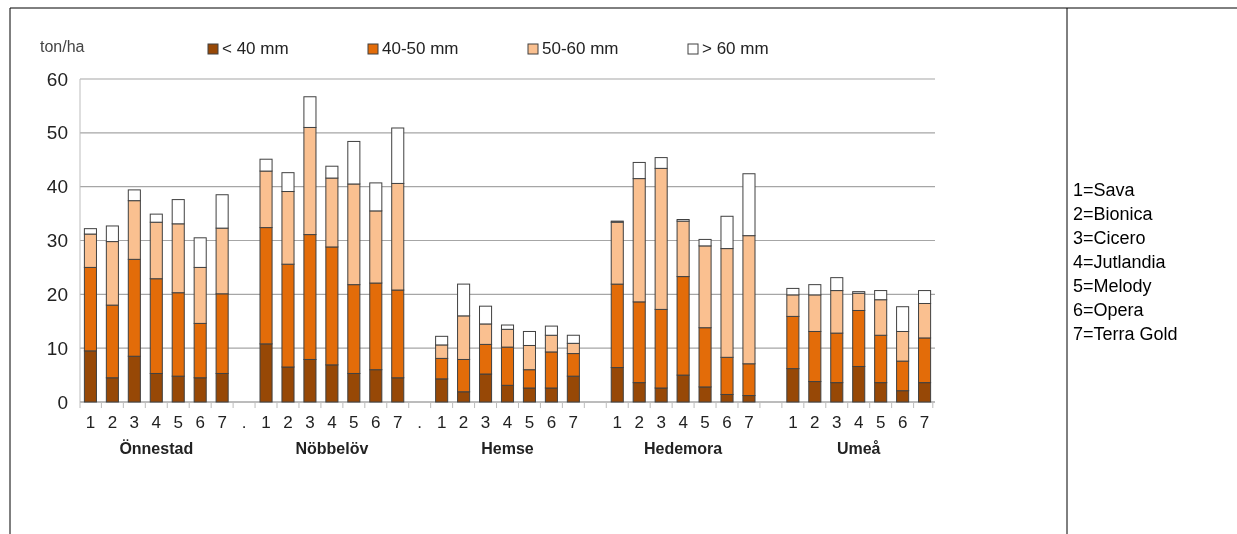 Image resolution: width=1237 pixels, height=534 pixels. What do you see at coordinates (507, 448) in the screenshot?
I see `text: Hemse` at bounding box center [507, 448].